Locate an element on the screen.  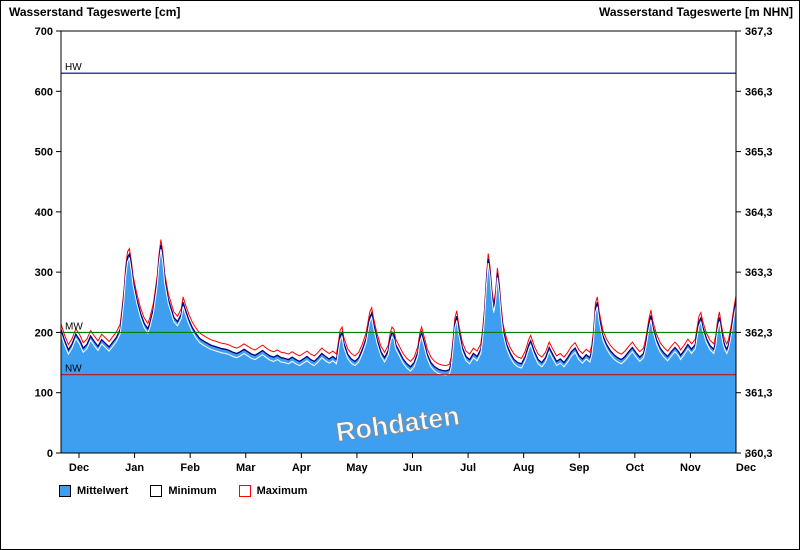
right-tick-label: 367,3 is located at coordinates (759, 32).